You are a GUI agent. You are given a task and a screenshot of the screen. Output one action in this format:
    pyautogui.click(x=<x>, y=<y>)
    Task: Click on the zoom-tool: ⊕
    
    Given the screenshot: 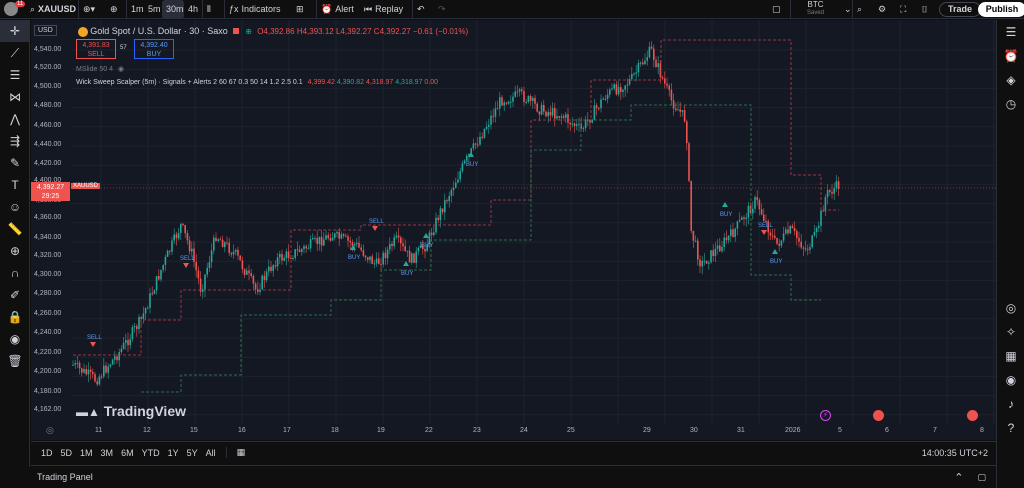 What is the action you would take?
    pyautogui.click(x=15, y=251)
    